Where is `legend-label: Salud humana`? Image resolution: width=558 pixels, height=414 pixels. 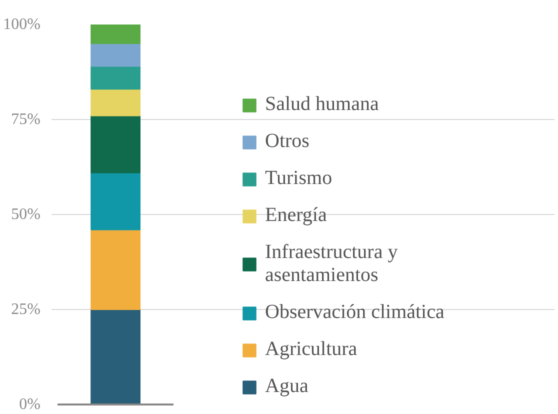
legend-label: Salud humana is located at coordinates (322, 104).